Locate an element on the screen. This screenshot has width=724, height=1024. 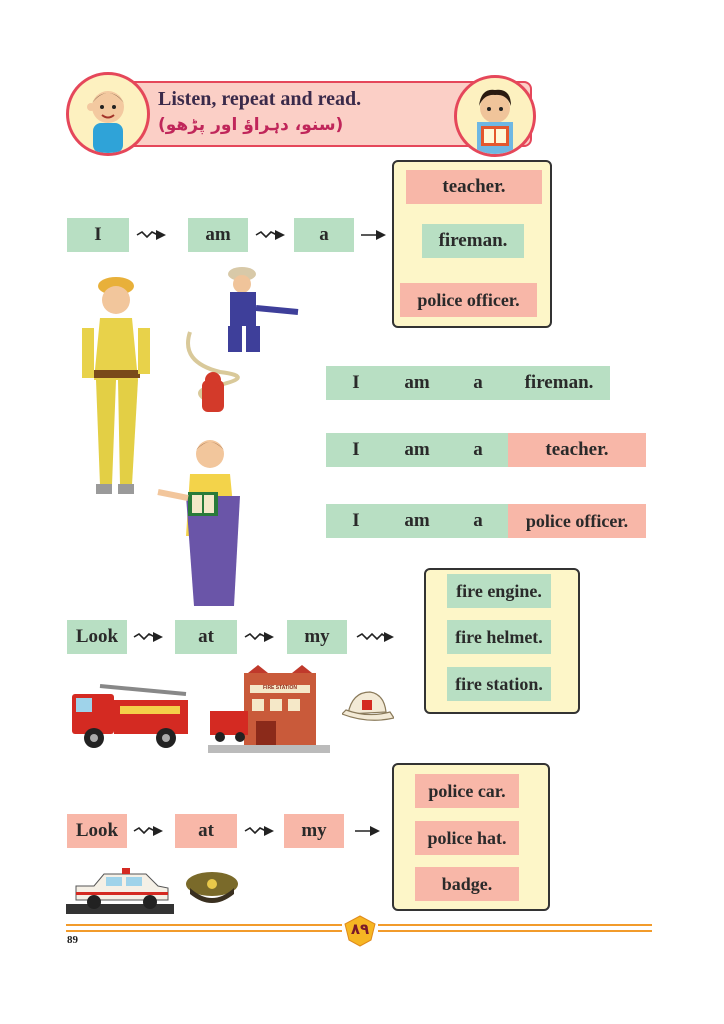
option-fire-station: fire station. is located at coordinates (499, 684).